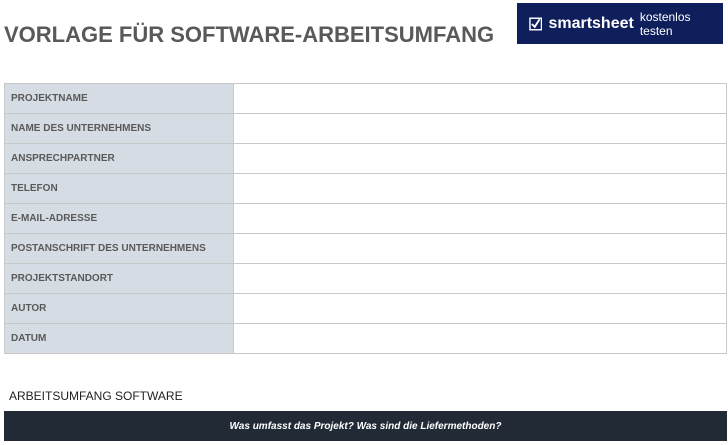 This screenshot has height=445, width=728. I want to click on row: TELEFON, so click(365, 188).